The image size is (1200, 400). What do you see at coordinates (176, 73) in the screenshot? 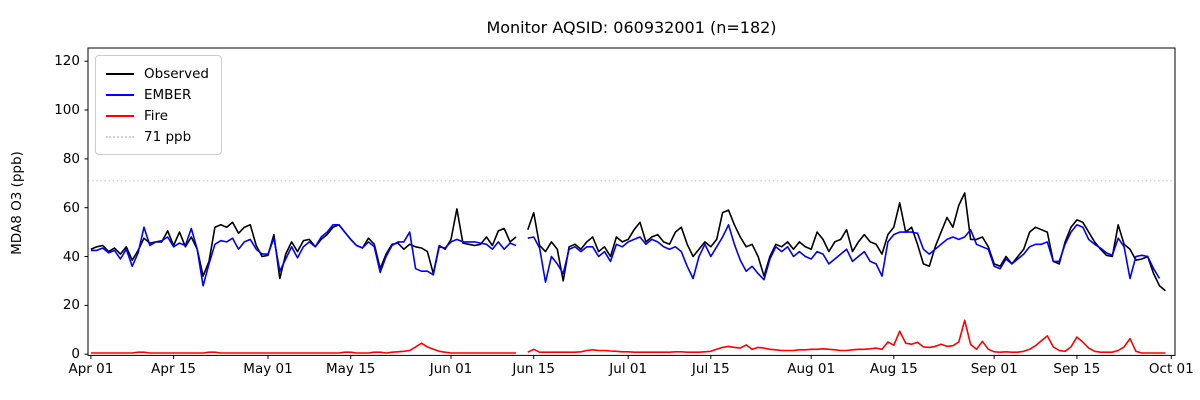
I see `legend-label: Observed` at bounding box center [176, 73].